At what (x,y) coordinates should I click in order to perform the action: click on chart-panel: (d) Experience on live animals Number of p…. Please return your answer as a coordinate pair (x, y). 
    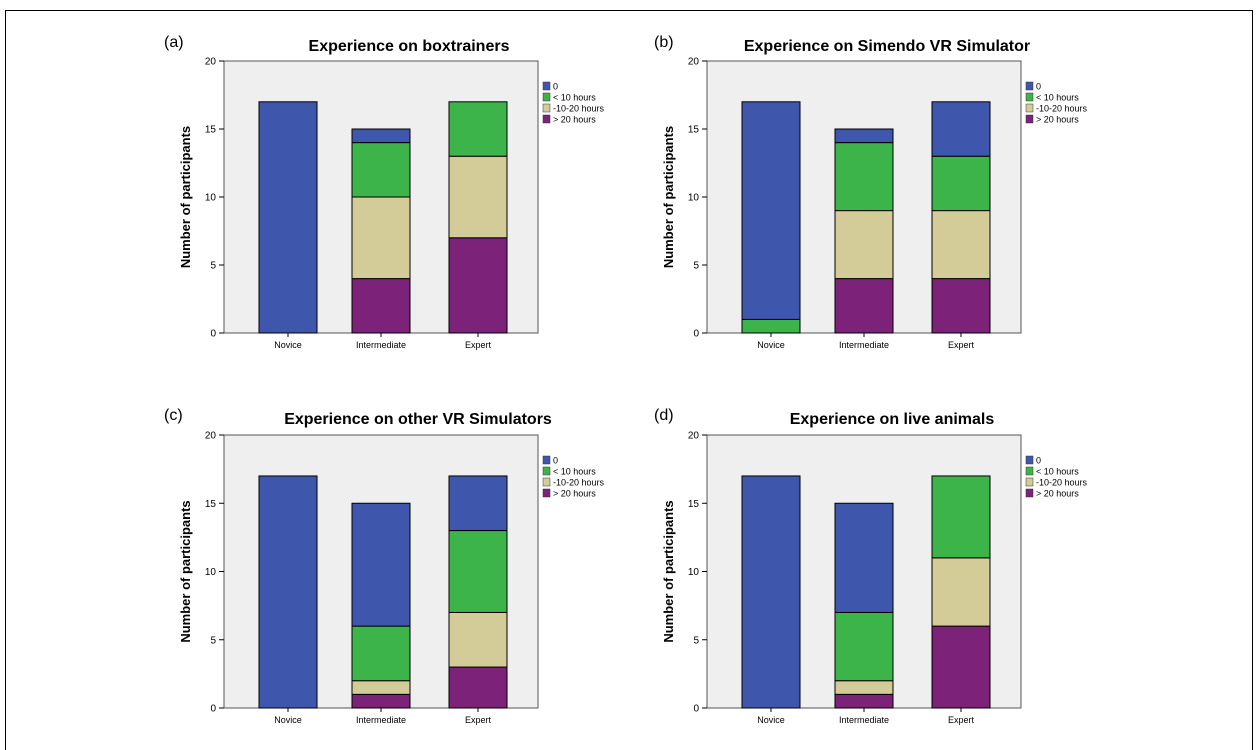
    Looking at the image, I should click on (871, 566).